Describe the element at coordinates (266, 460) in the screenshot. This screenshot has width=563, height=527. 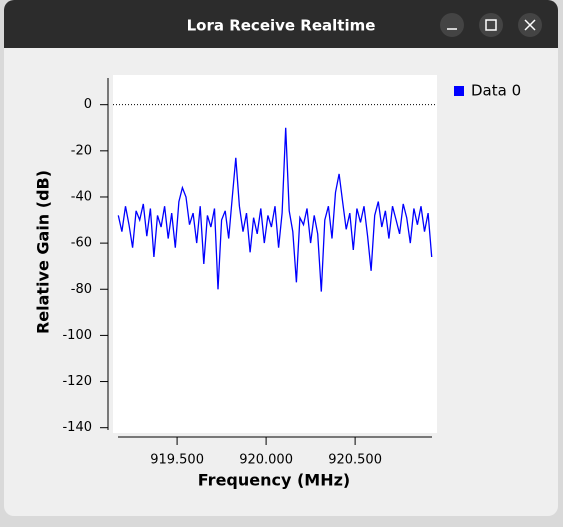
I see `x-tick-label: 920.000` at that location.